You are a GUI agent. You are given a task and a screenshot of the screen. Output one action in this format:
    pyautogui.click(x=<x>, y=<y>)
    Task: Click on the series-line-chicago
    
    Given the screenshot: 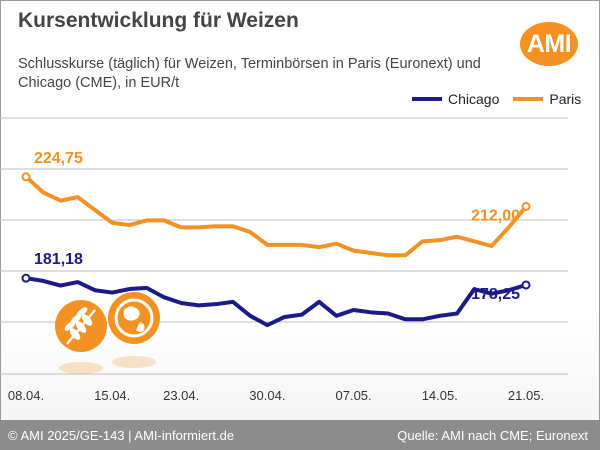 What is the action you would take?
    pyautogui.click(x=276, y=302)
    